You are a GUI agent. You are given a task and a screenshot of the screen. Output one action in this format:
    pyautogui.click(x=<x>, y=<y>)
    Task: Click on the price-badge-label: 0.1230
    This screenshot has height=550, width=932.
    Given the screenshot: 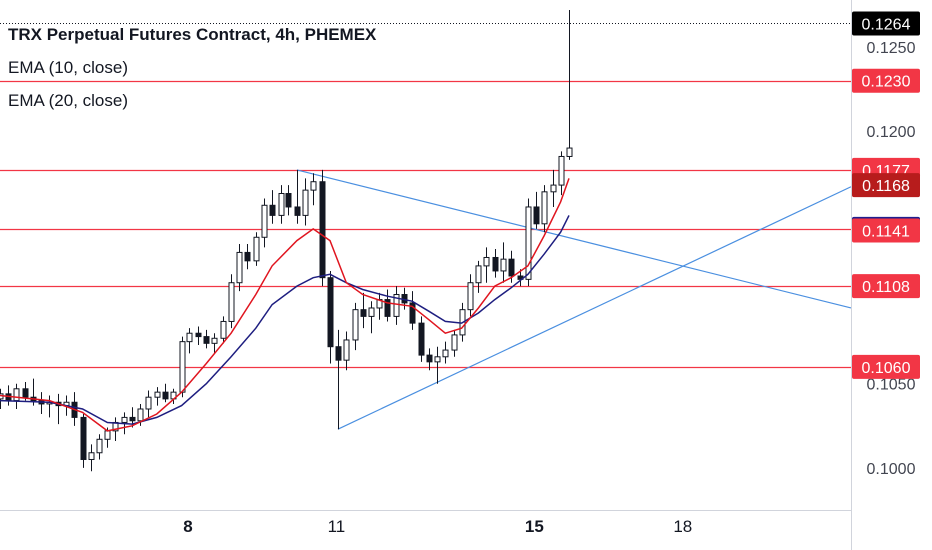 What is the action you would take?
    pyautogui.click(x=886, y=82)
    